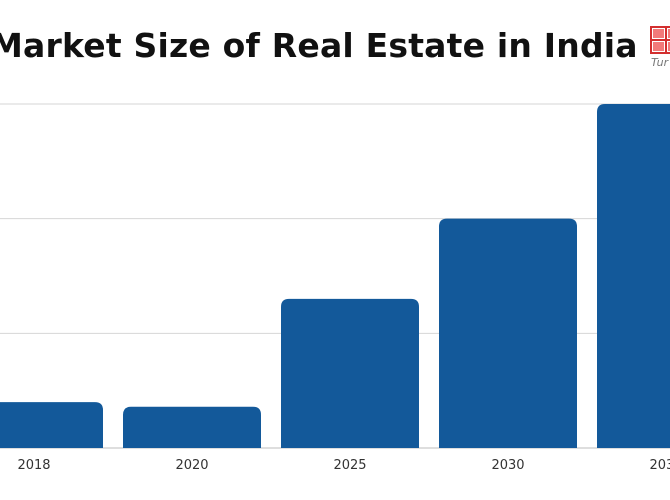 The height and width of the screenshot is (500, 670). Describe the element at coordinates (319, 45) in the screenshot. I see `chart-title: Market Size of Real Estate in India` at that location.